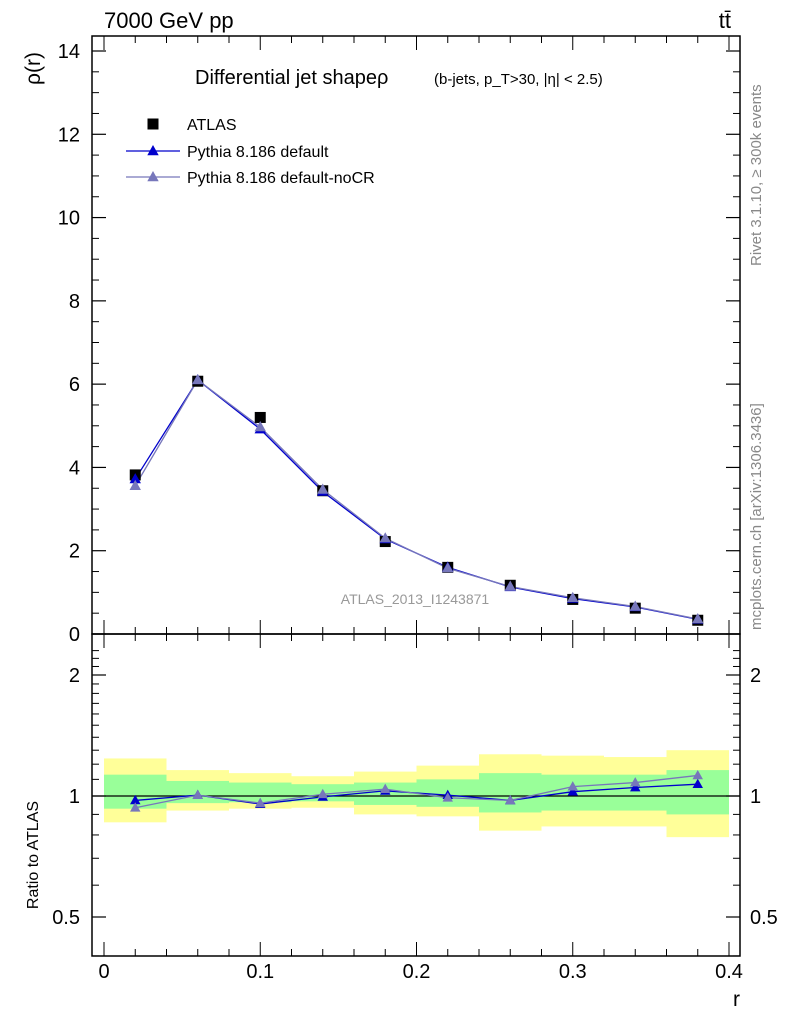 The width and height of the screenshot is (786, 1029). Describe the element at coordinates (736, 999) in the screenshot. I see `ratio-xlabel: r` at that location.